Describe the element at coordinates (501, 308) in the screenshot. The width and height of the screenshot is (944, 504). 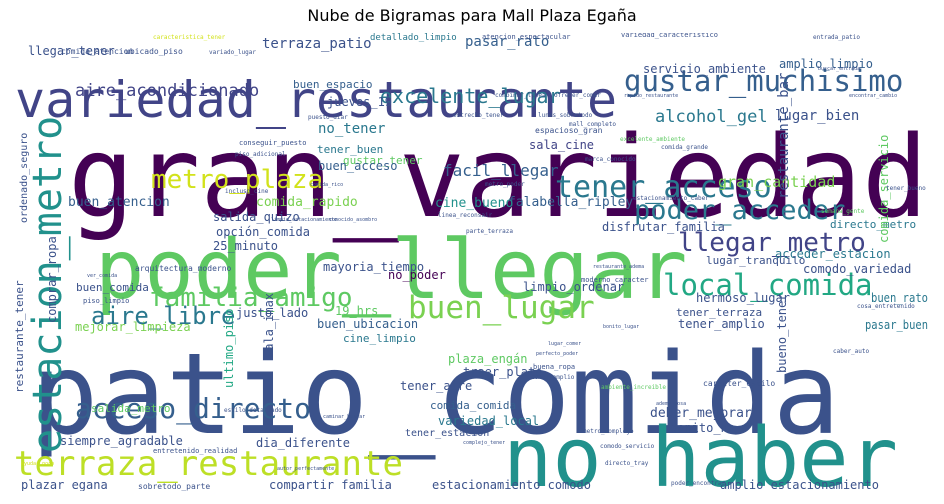
I see `word-buen-lugar: buen_lugar` at that location.